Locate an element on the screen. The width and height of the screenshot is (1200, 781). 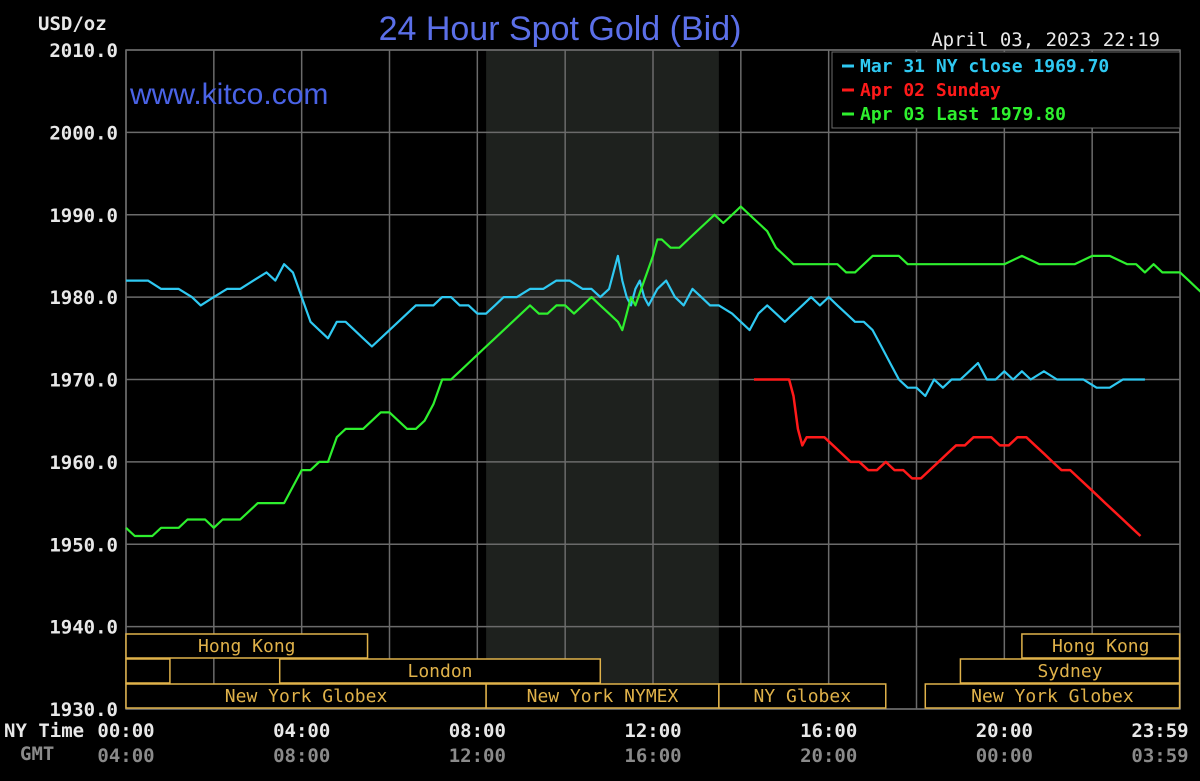
session-label: New York NYMEX is located at coordinates (603, 696).